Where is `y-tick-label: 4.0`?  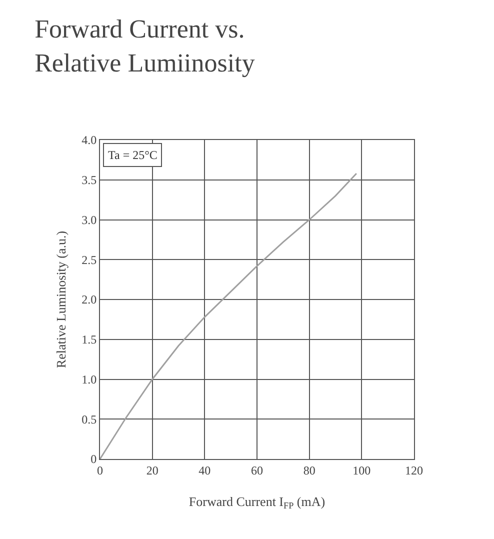 y-tick-label: 4.0 is located at coordinates (89, 140).